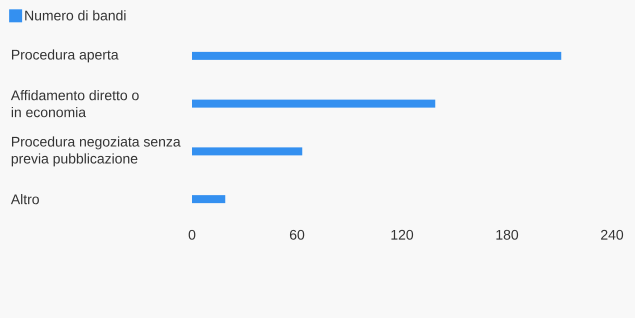 The image size is (635, 318). Describe the element at coordinates (65, 55) in the screenshot. I see `y-tick-label: Procedura aperta` at that location.